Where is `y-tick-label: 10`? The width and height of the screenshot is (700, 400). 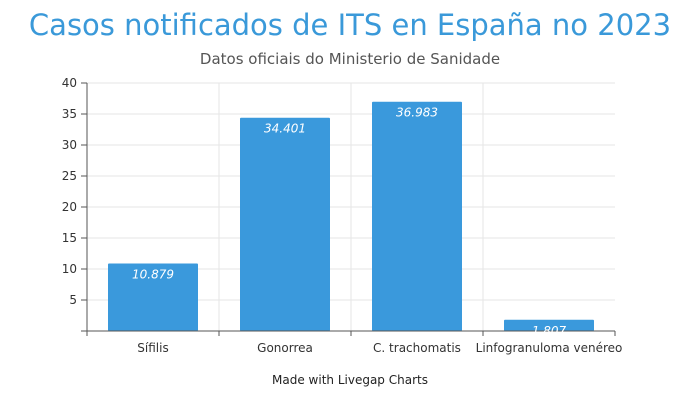 y-tick-label: 10 is located at coordinates (69, 269).